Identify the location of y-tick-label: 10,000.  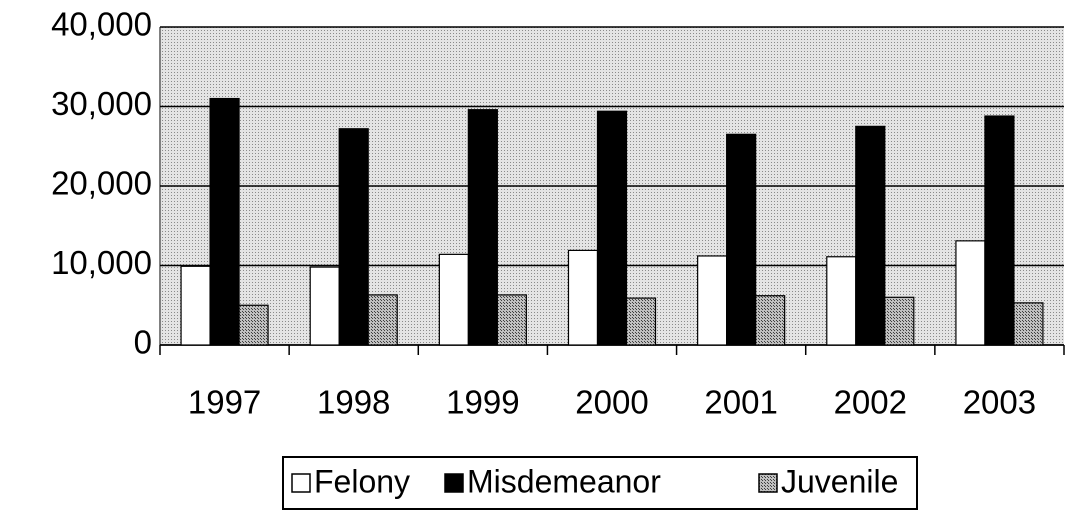
(101, 262).